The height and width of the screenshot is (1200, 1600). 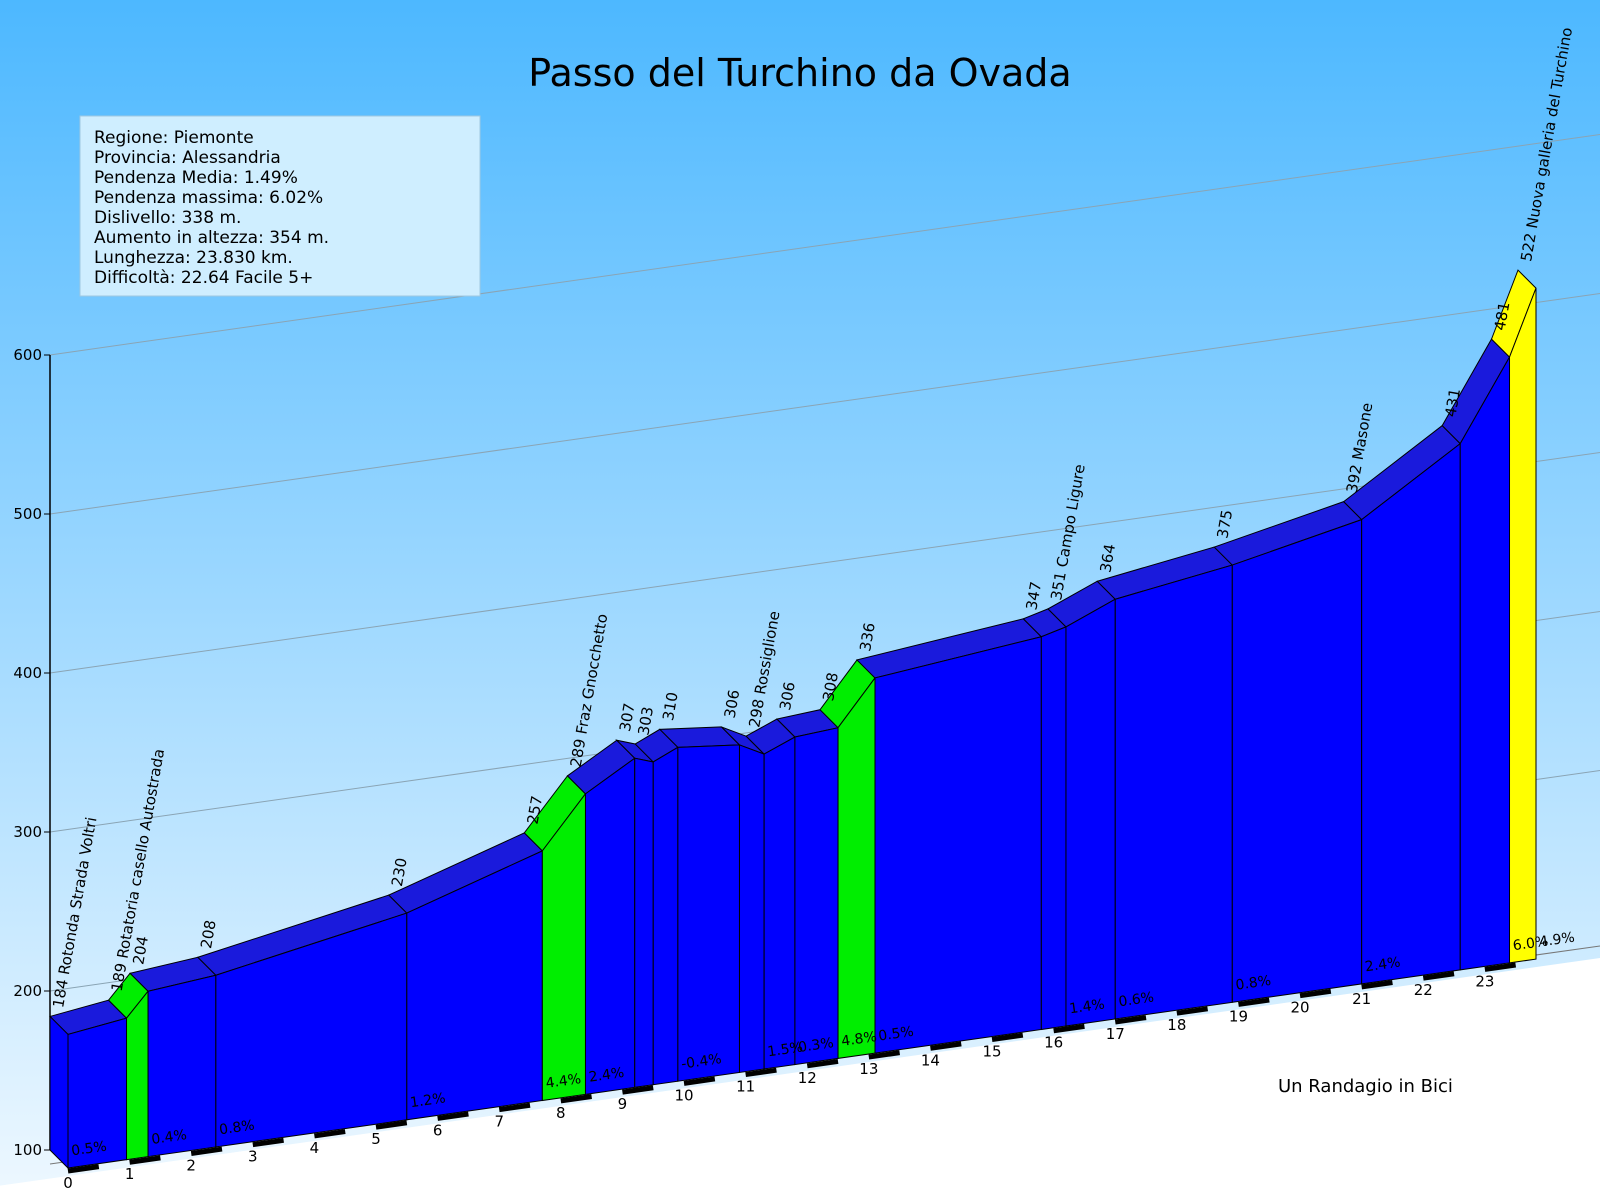 I want to click on credit-text: Un Randagio in Bici, so click(x=1365, y=1086).